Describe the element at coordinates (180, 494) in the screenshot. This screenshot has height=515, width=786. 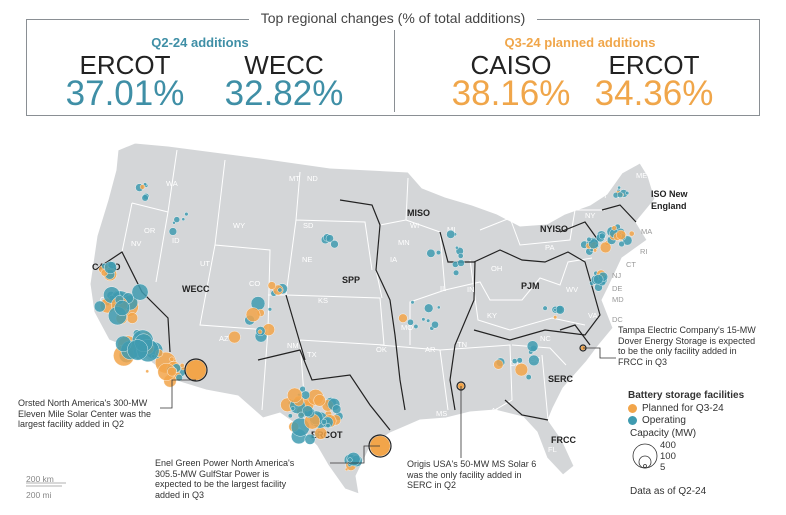
I see `annotation-enel-line-4: added in Q3` at that location.